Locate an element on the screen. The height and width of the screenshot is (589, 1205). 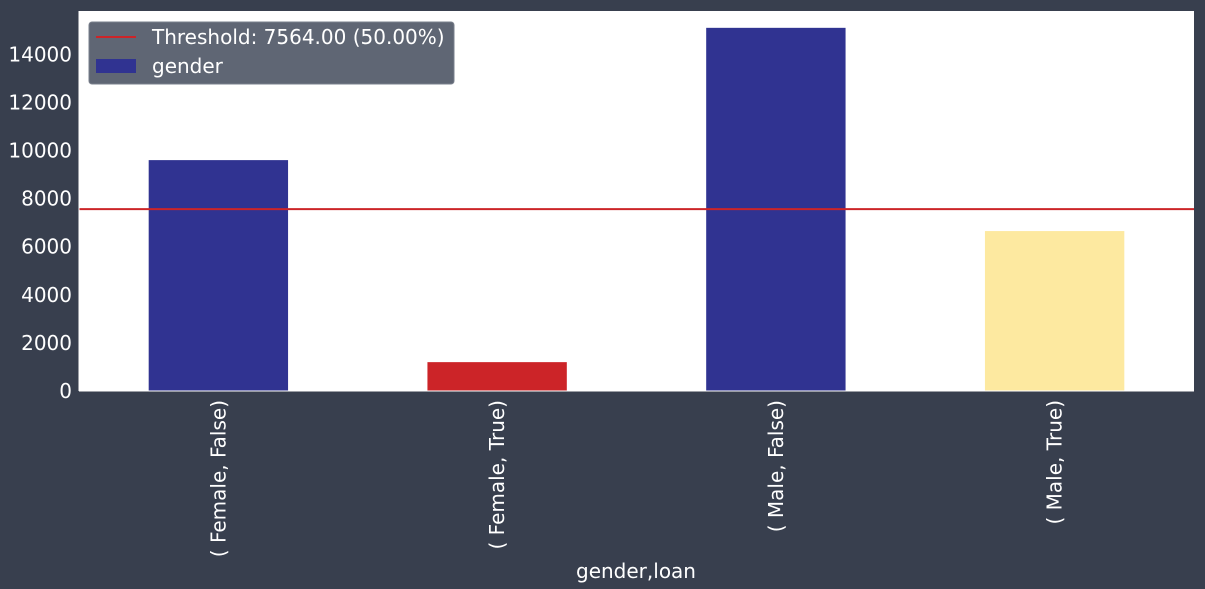
legend-label: Threshold: 7564.00 (50.00%) is located at coordinates (298, 37).